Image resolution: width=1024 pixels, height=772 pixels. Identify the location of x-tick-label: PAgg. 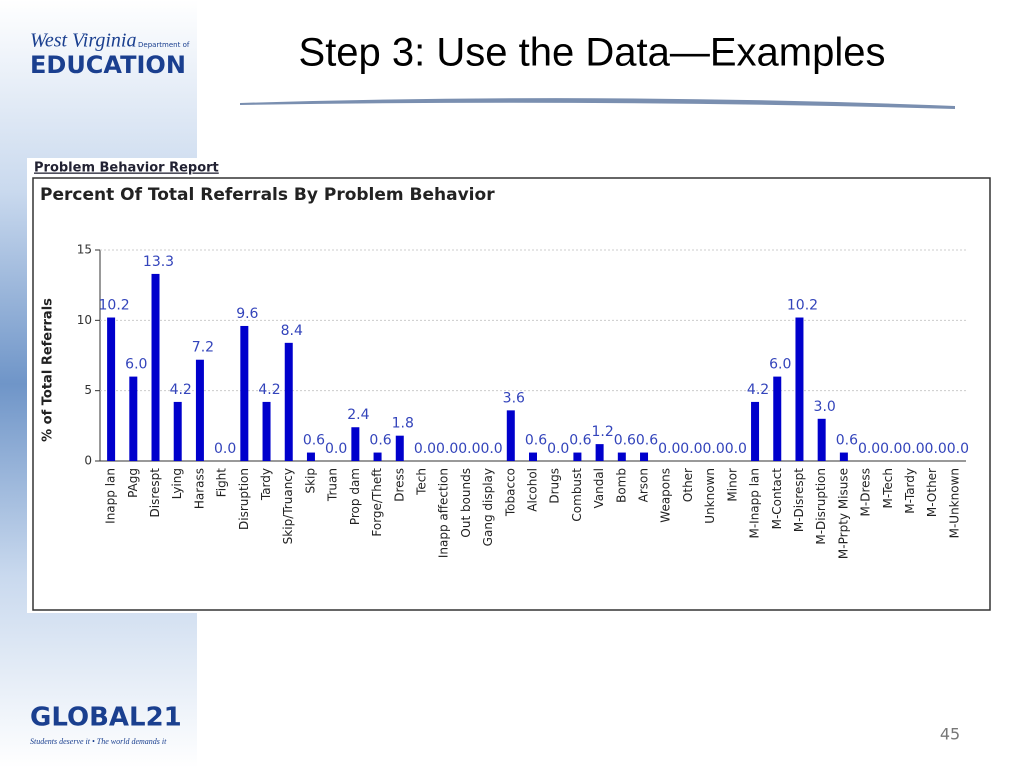
(133, 483).